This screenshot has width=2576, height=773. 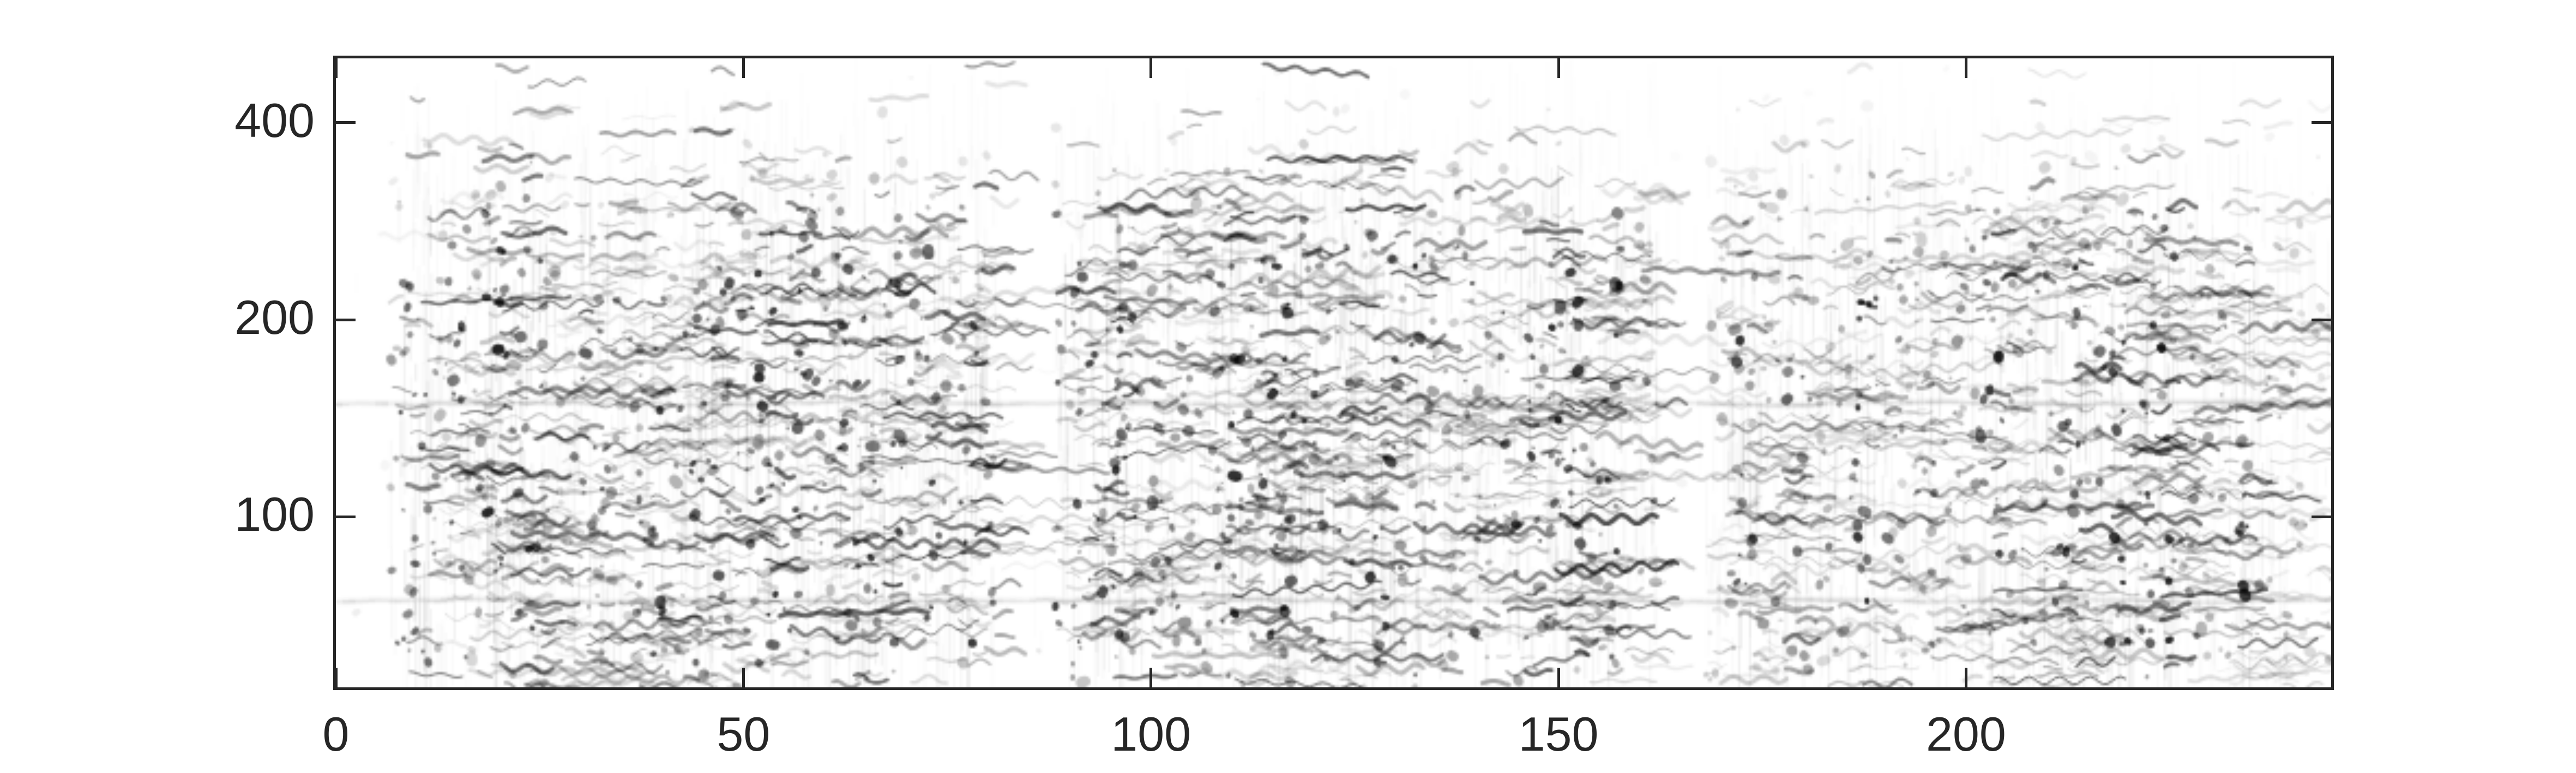 What do you see at coordinates (274, 120) in the screenshot?
I see `y-tick-label: 400` at bounding box center [274, 120].